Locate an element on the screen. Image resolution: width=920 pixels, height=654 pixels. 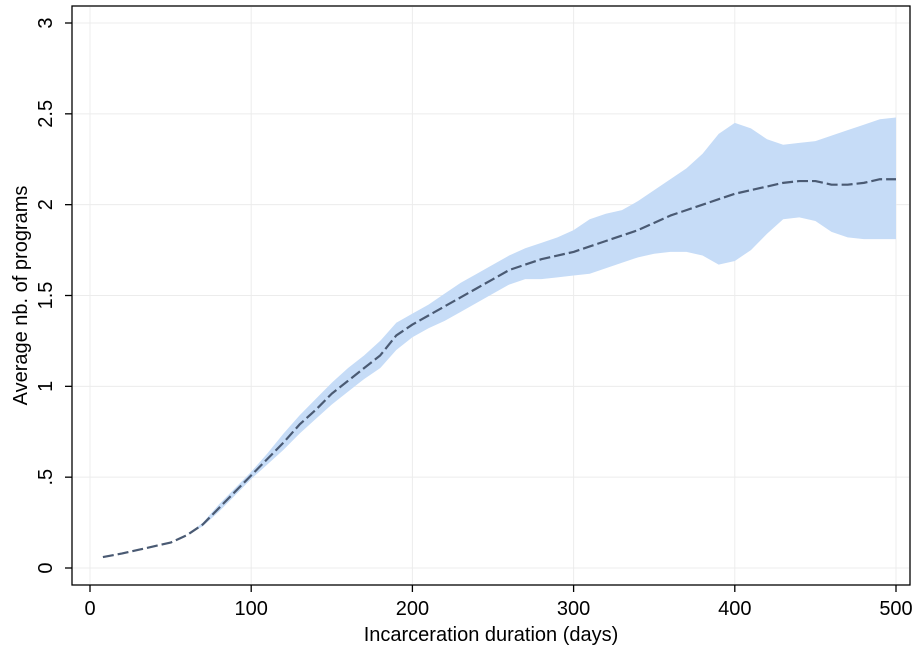
y-tick-label: 0 is located at coordinates (46, 567).